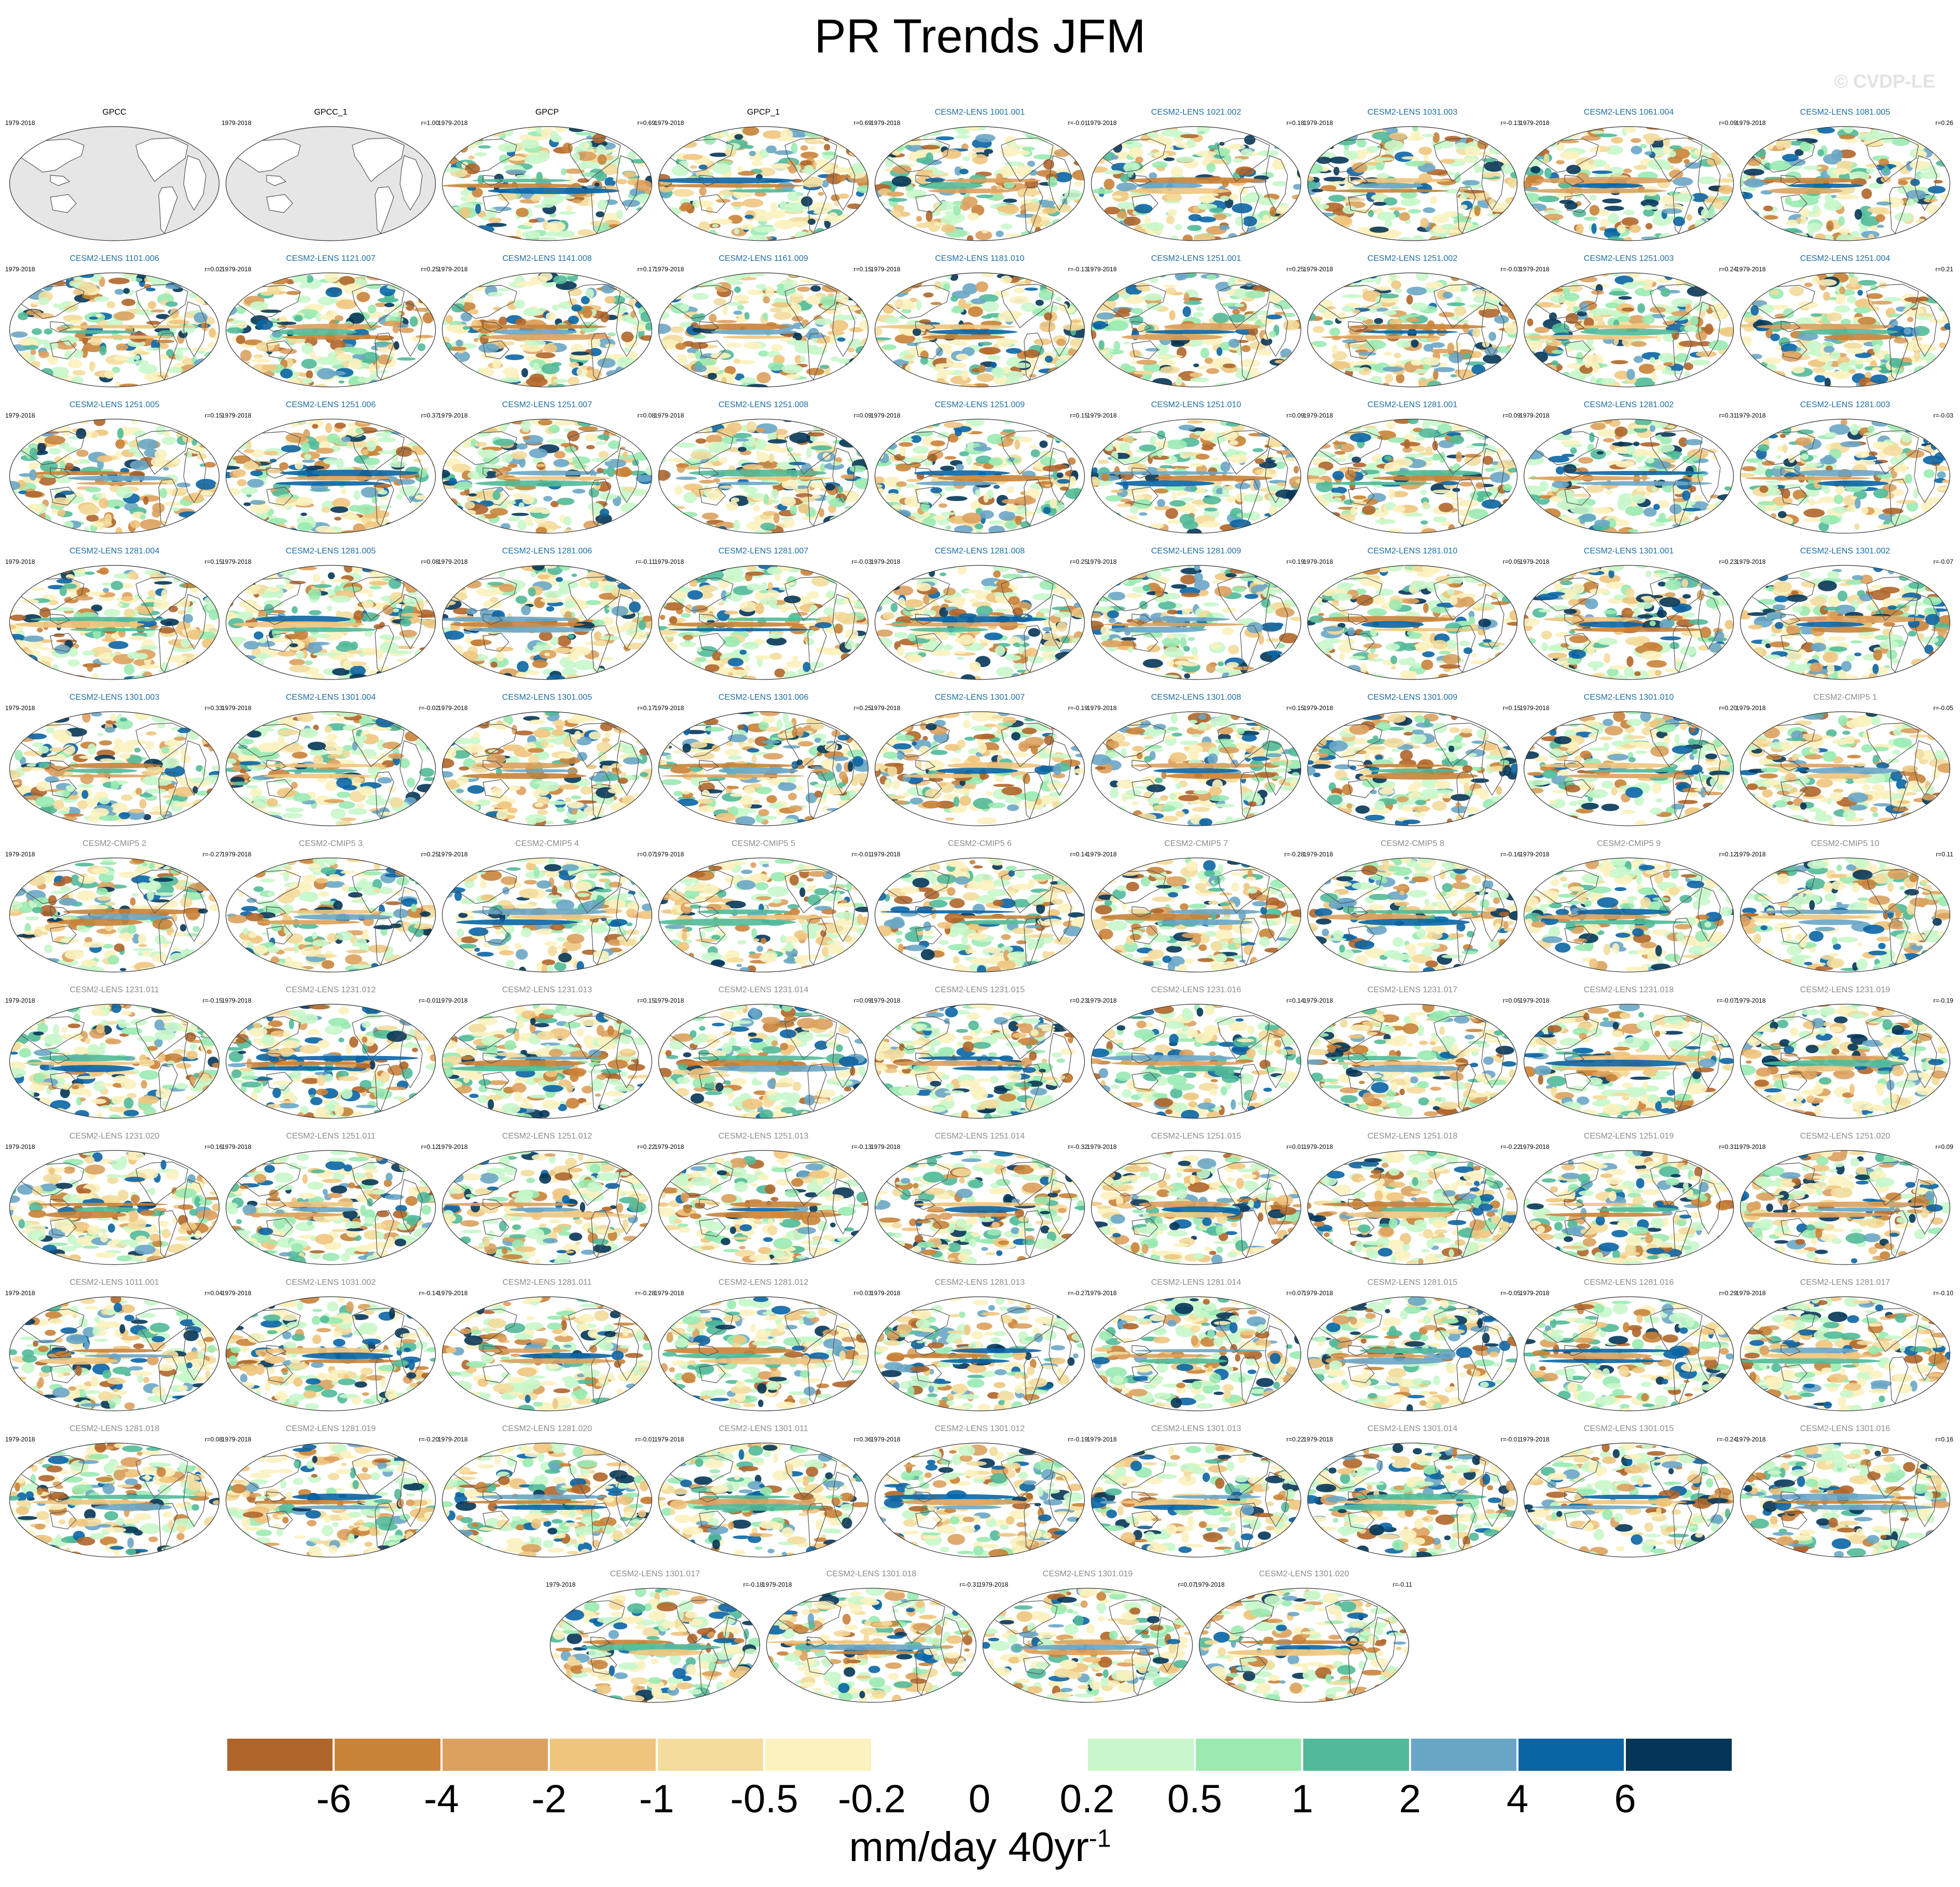 The width and height of the screenshot is (1960, 1887). What do you see at coordinates (1845, 258) in the screenshot?
I see `panel-title: CESM2-LENS 1251.004` at bounding box center [1845, 258].